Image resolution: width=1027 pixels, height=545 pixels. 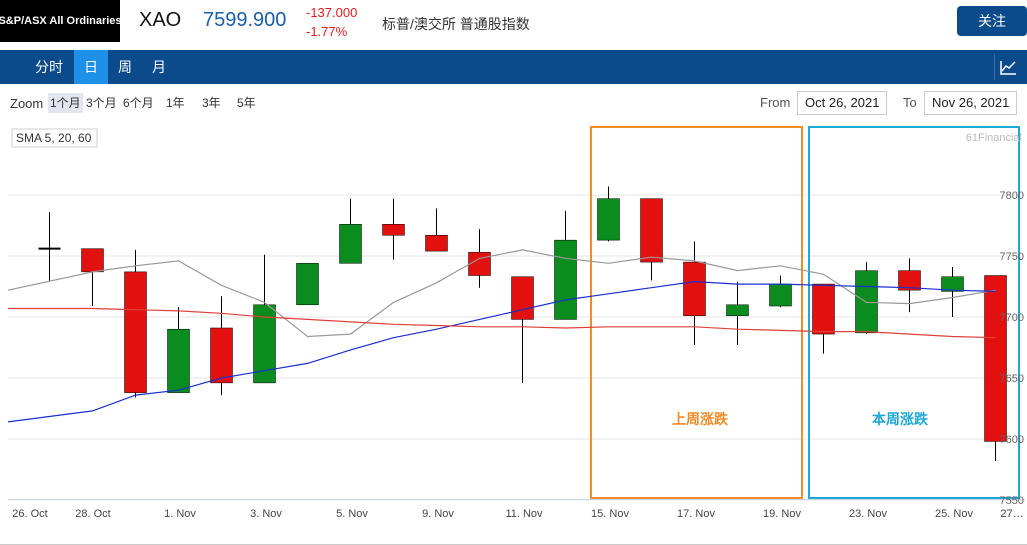 I want to click on zoom-5y-button: 5年, so click(x=246, y=103).